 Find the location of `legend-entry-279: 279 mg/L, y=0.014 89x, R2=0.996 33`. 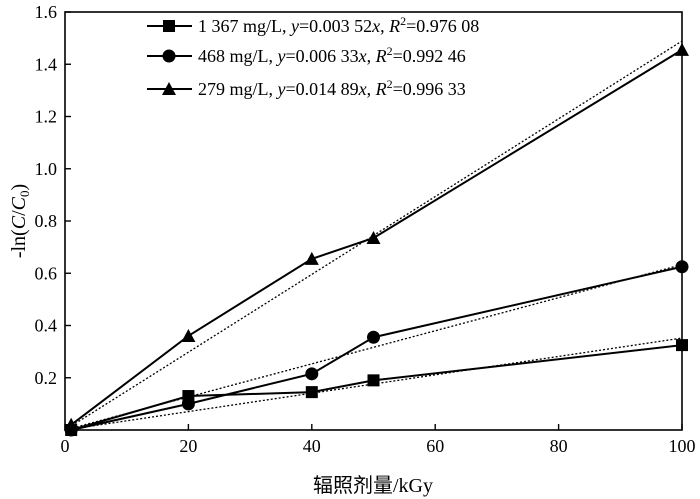

legend-entry-279: 279 mg/L, y=0.014 89x, R2=0.996 33 is located at coordinates (306, 88).